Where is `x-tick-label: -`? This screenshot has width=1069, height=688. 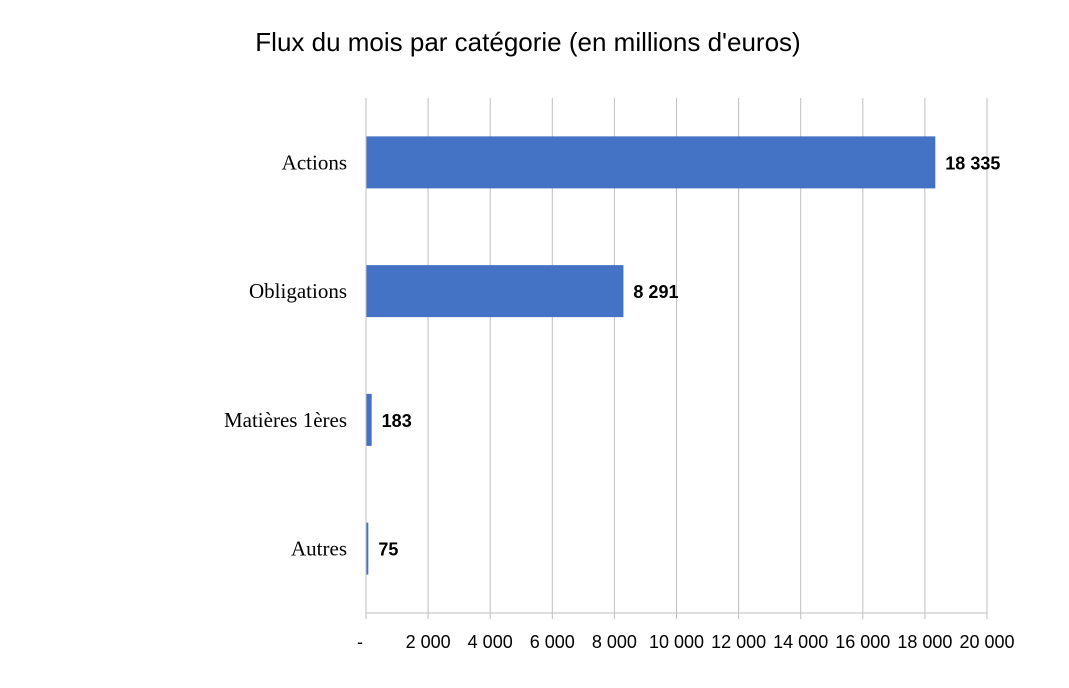
x-tick-label: - is located at coordinates (360, 642).